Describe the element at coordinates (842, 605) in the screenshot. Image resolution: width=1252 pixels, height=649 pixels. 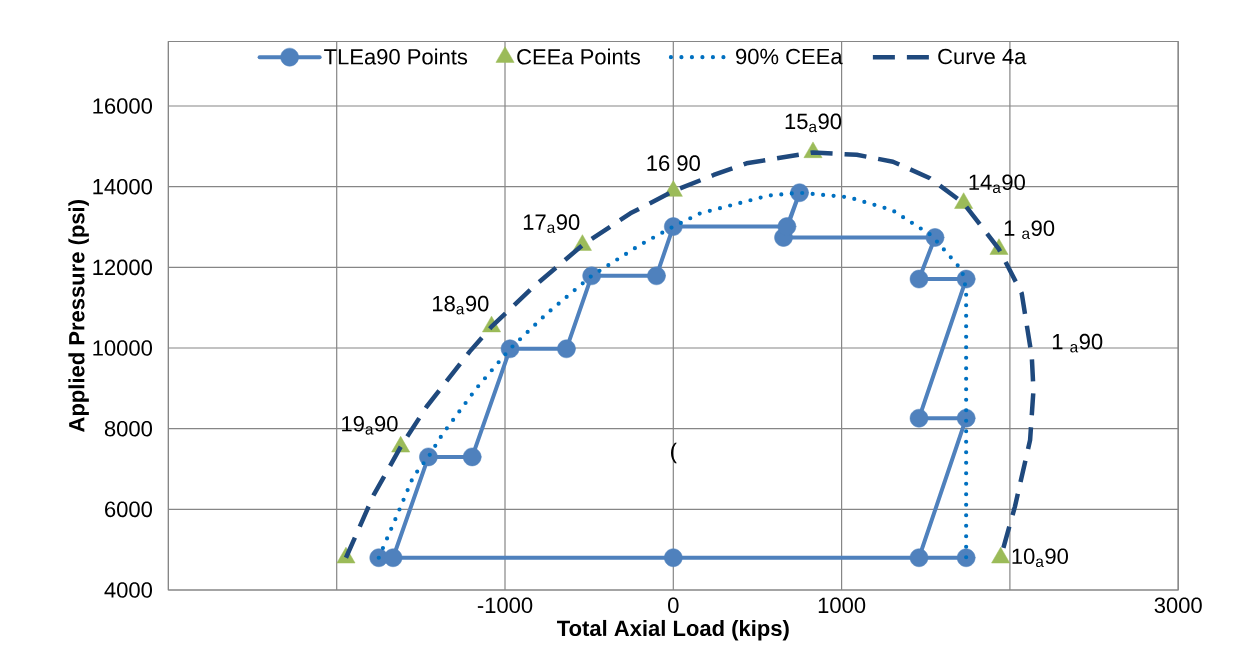
I see `x-tick-label: 1000` at that location.